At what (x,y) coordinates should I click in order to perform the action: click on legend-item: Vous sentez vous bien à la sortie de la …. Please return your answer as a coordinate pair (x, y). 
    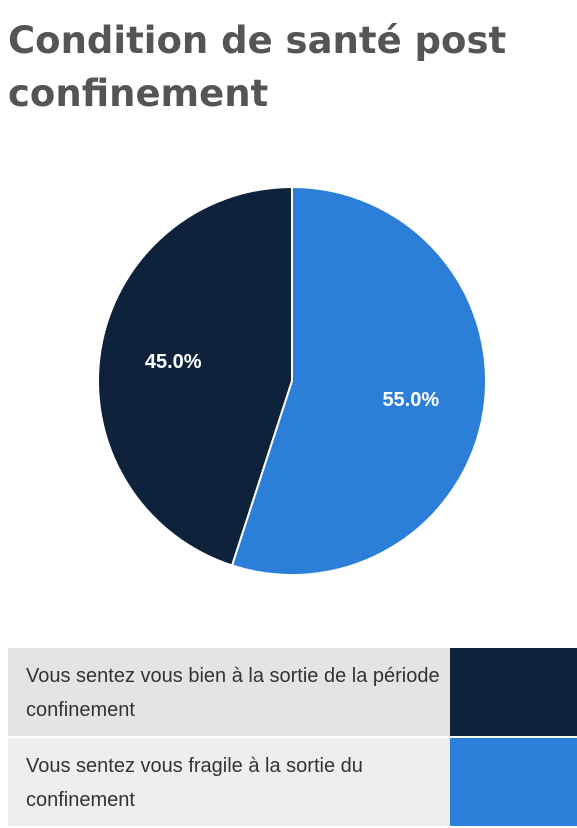
    Looking at the image, I should click on (292, 692).